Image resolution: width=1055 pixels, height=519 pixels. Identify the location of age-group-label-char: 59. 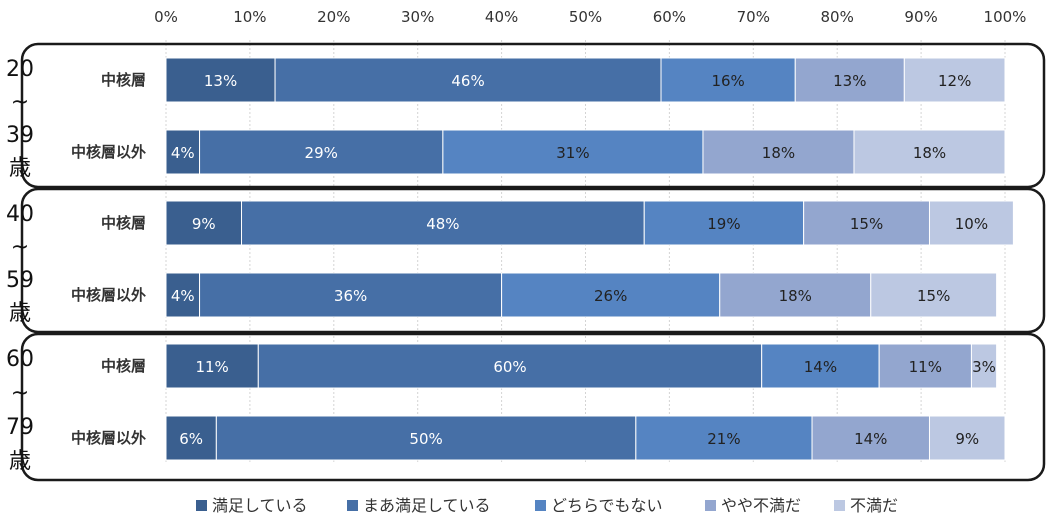
(20, 280).